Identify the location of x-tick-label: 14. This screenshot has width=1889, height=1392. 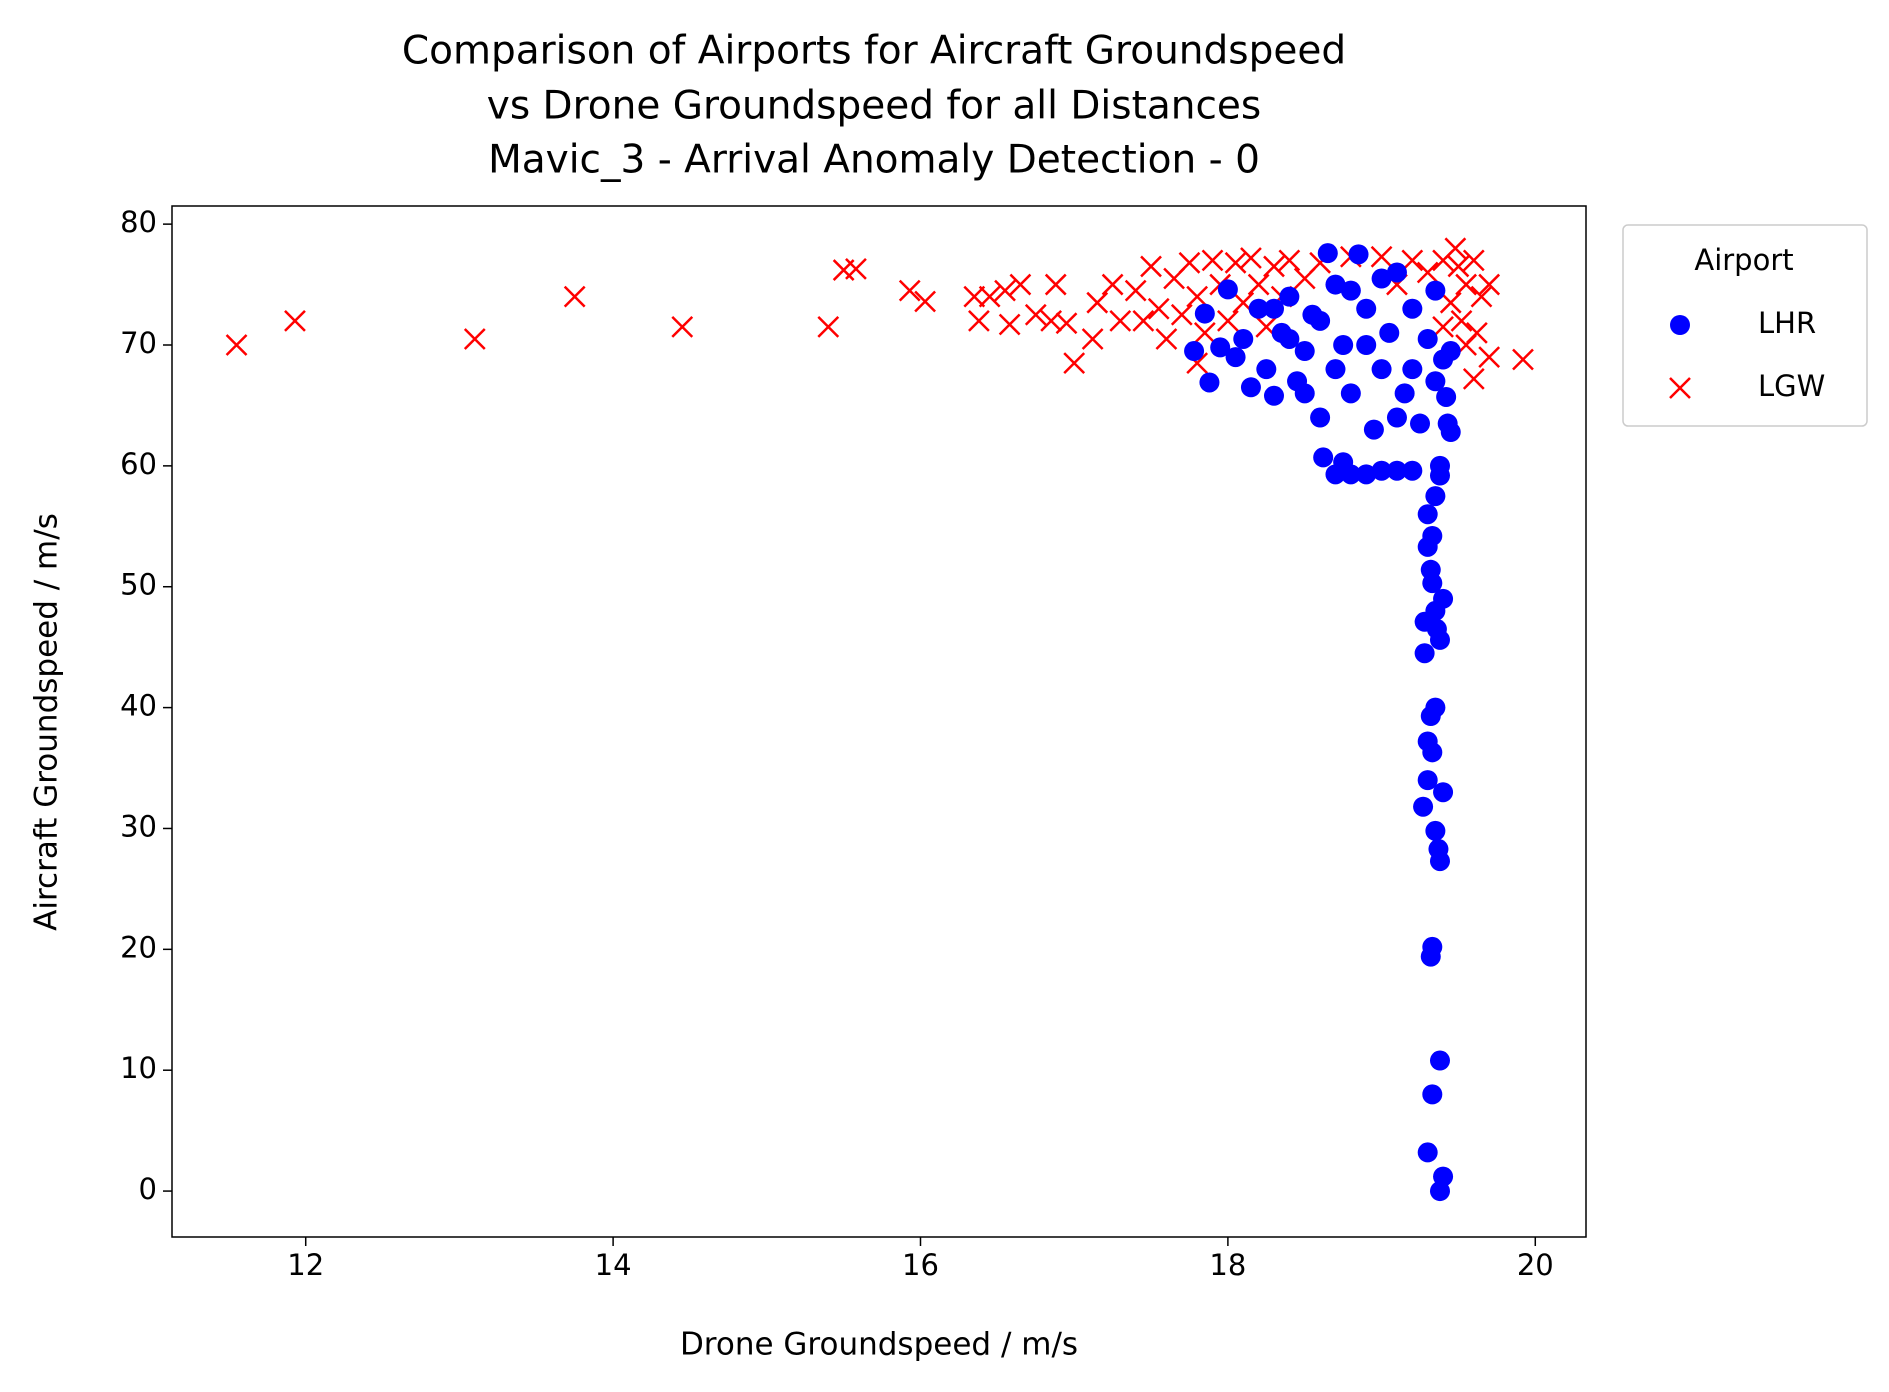
(613, 1265).